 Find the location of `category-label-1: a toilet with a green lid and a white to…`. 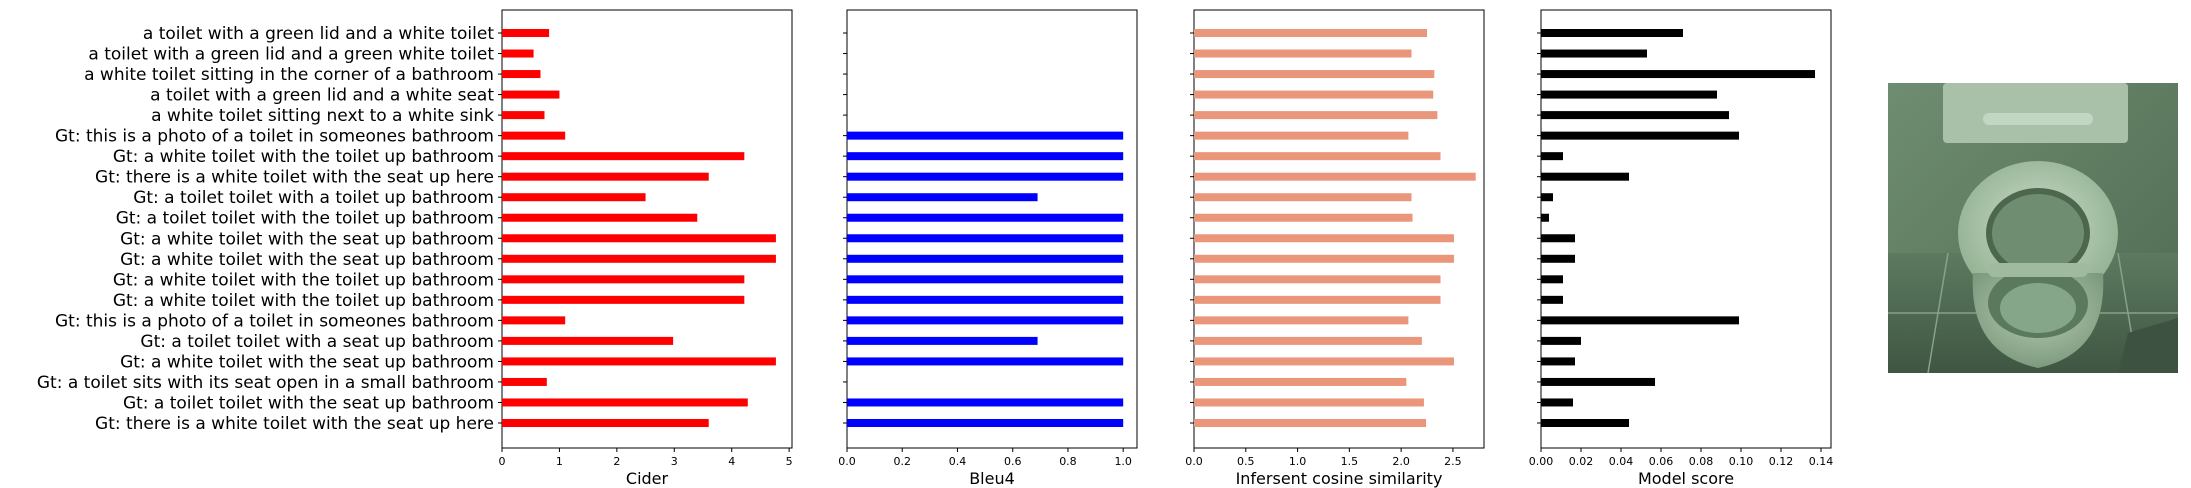

category-label-1: a toilet with a green lid and a white to… is located at coordinates (318, 34).